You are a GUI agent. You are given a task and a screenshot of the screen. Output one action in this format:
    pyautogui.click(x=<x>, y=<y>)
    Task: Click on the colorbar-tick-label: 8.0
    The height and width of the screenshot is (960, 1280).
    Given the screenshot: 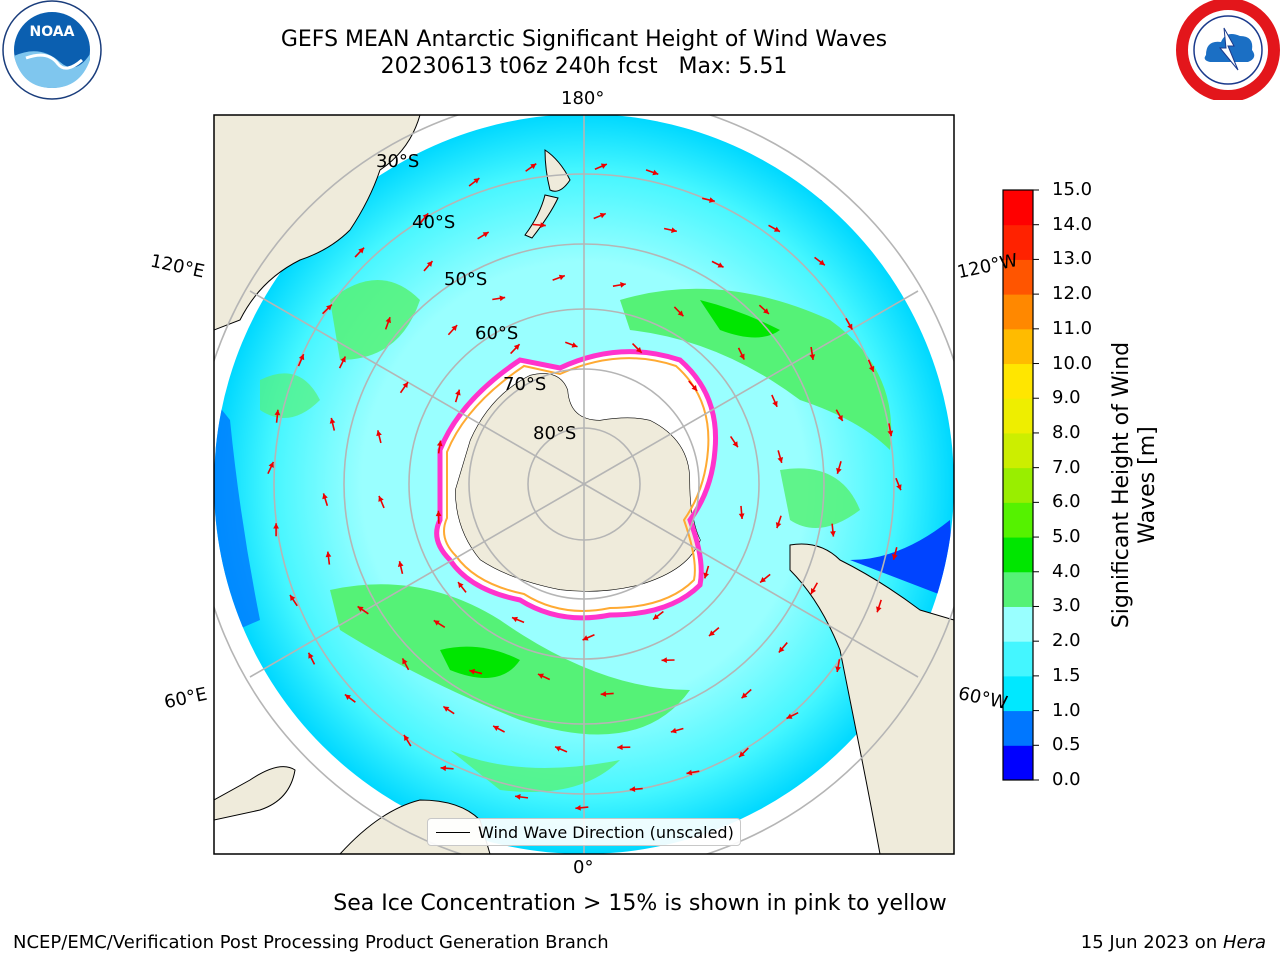 What is the action you would take?
    pyautogui.click(x=1066, y=432)
    